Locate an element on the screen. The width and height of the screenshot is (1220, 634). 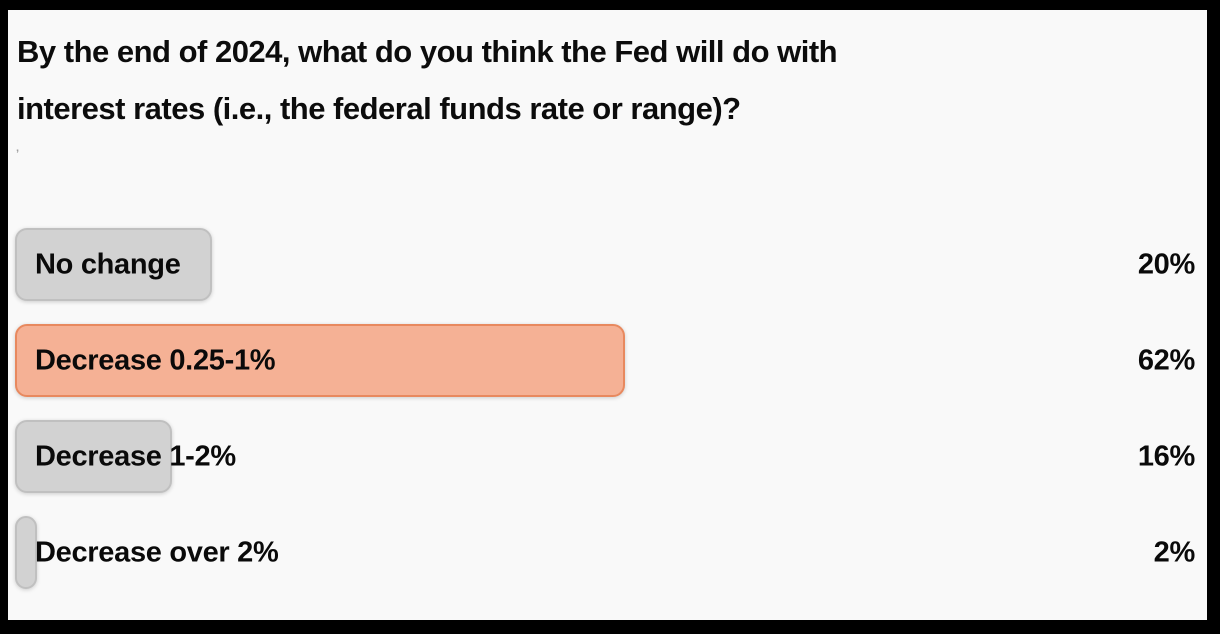
poll-option-label: Decrease 1-2% is located at coordinates (135, 456).